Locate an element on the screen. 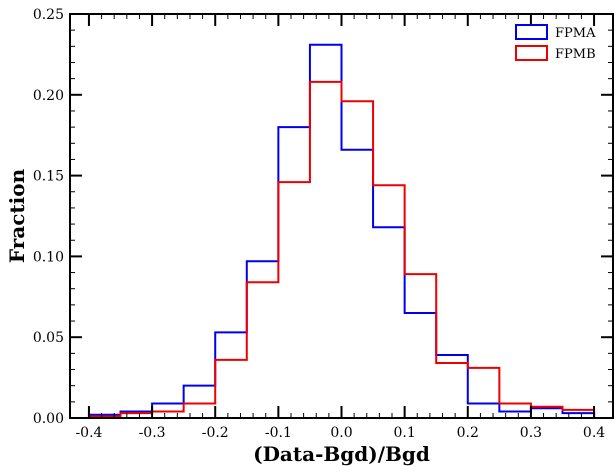 The image size is (614, 466). legend-swatch-fpmb is located at coordinates (531, 53).